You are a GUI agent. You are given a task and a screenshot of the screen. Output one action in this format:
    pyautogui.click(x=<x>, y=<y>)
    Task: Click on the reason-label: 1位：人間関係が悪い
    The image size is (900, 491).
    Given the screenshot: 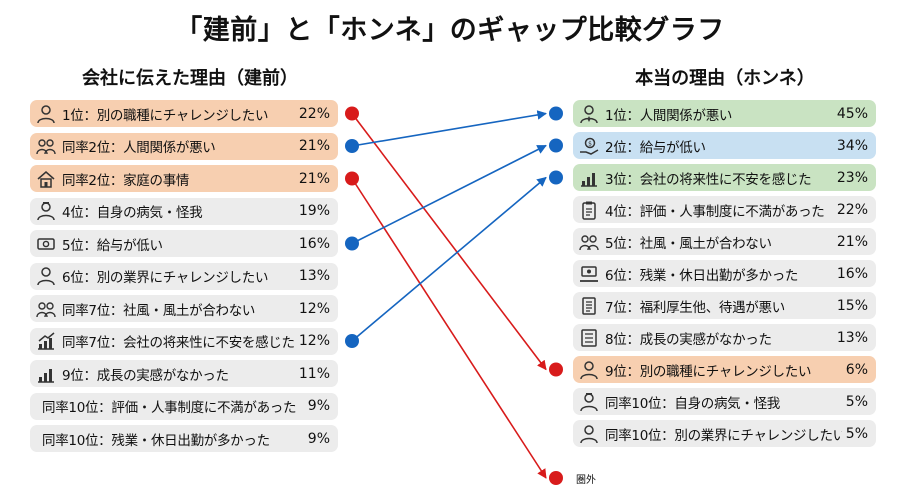 What is the action you would take?
    pyautogui.click(x=669, y=115)
    